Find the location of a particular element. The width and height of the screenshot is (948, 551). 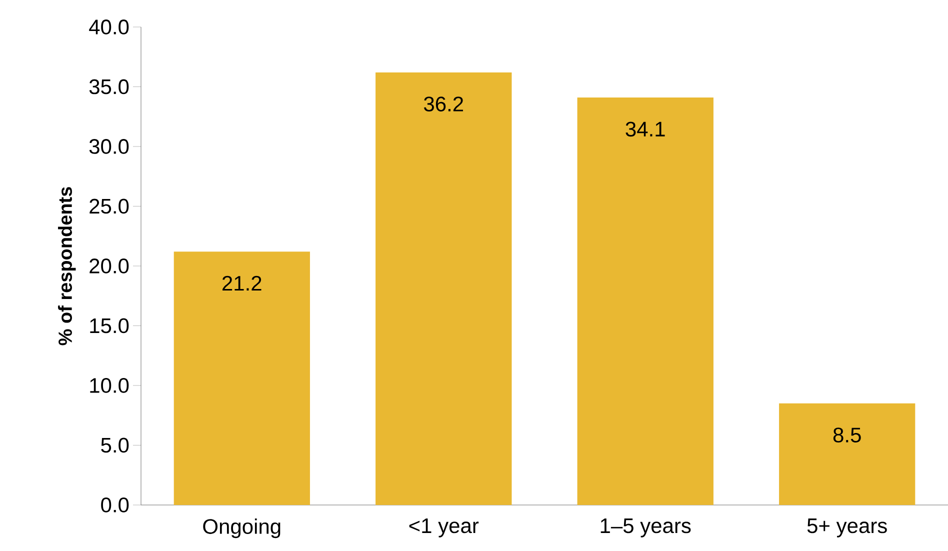

x-tick-label: 1–5 years is located at coordinates (645, 528).